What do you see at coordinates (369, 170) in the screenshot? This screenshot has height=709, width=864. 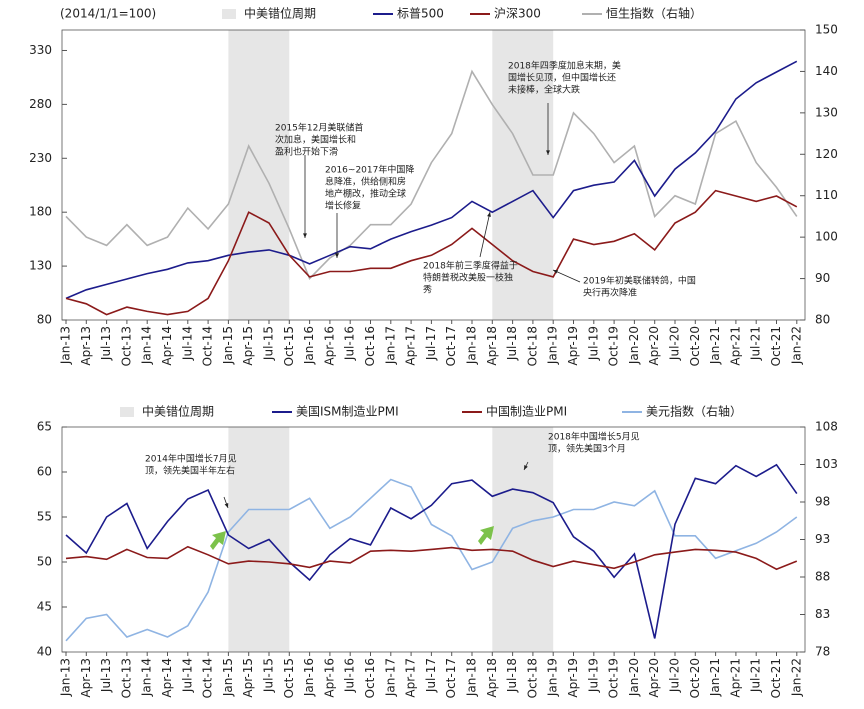 I see `annotation: 2016~2017年中国降` at bounding box center [369, 170].